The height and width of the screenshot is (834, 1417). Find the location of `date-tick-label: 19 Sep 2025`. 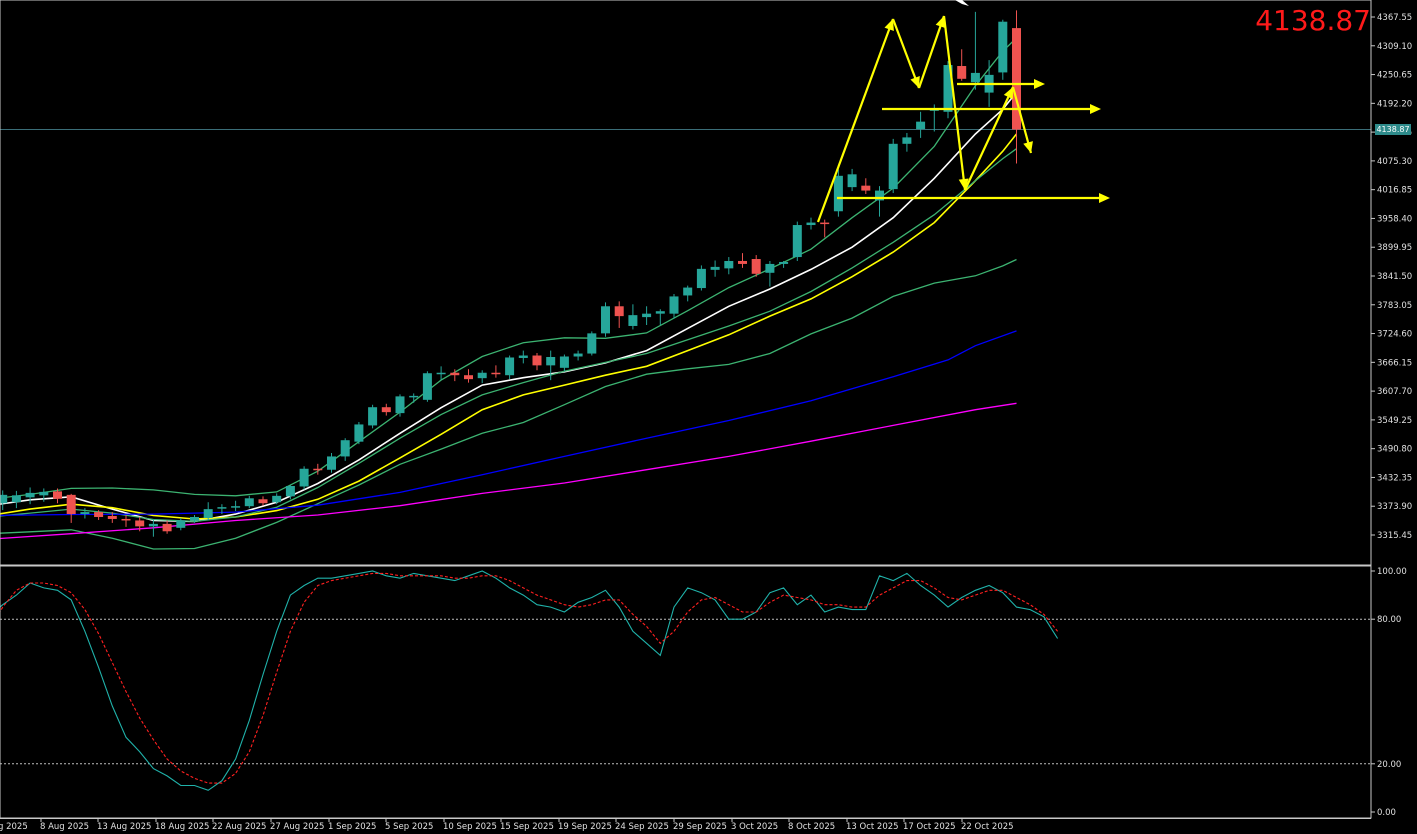

date-tick-label: 19 Sep 2025 is located at coordinates (585, 827).